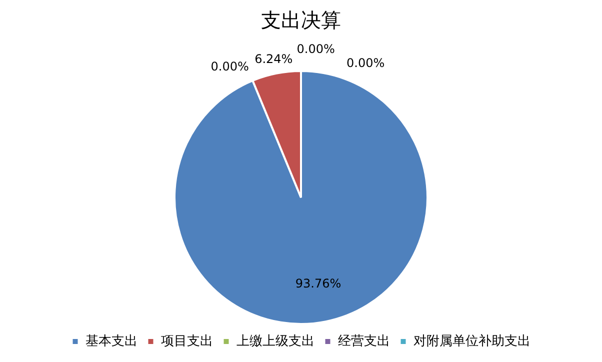 This screenshot has width=602, height=362. What do you see at coordinates (471, 341) in the screenshot?
I see `legend-label: 对附属单位补助支出` at bounding box center [471, 341].